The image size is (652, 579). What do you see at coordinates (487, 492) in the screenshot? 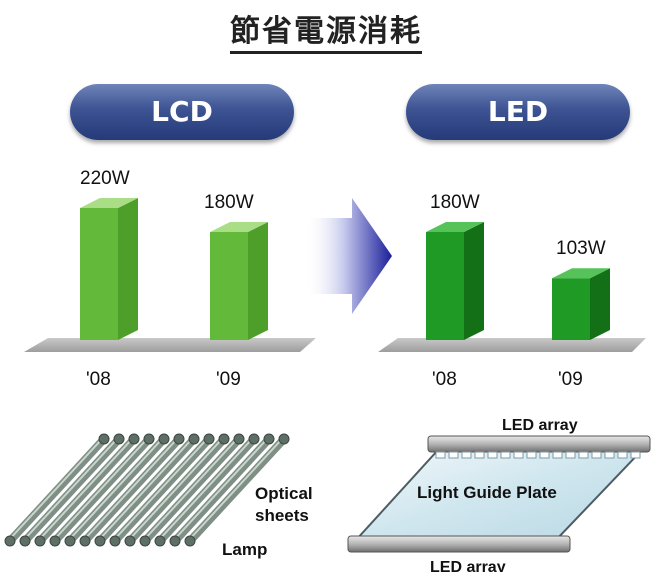
I see `light-guide-plate-label: Light Guide Plate` at bounding box center [487, 492].